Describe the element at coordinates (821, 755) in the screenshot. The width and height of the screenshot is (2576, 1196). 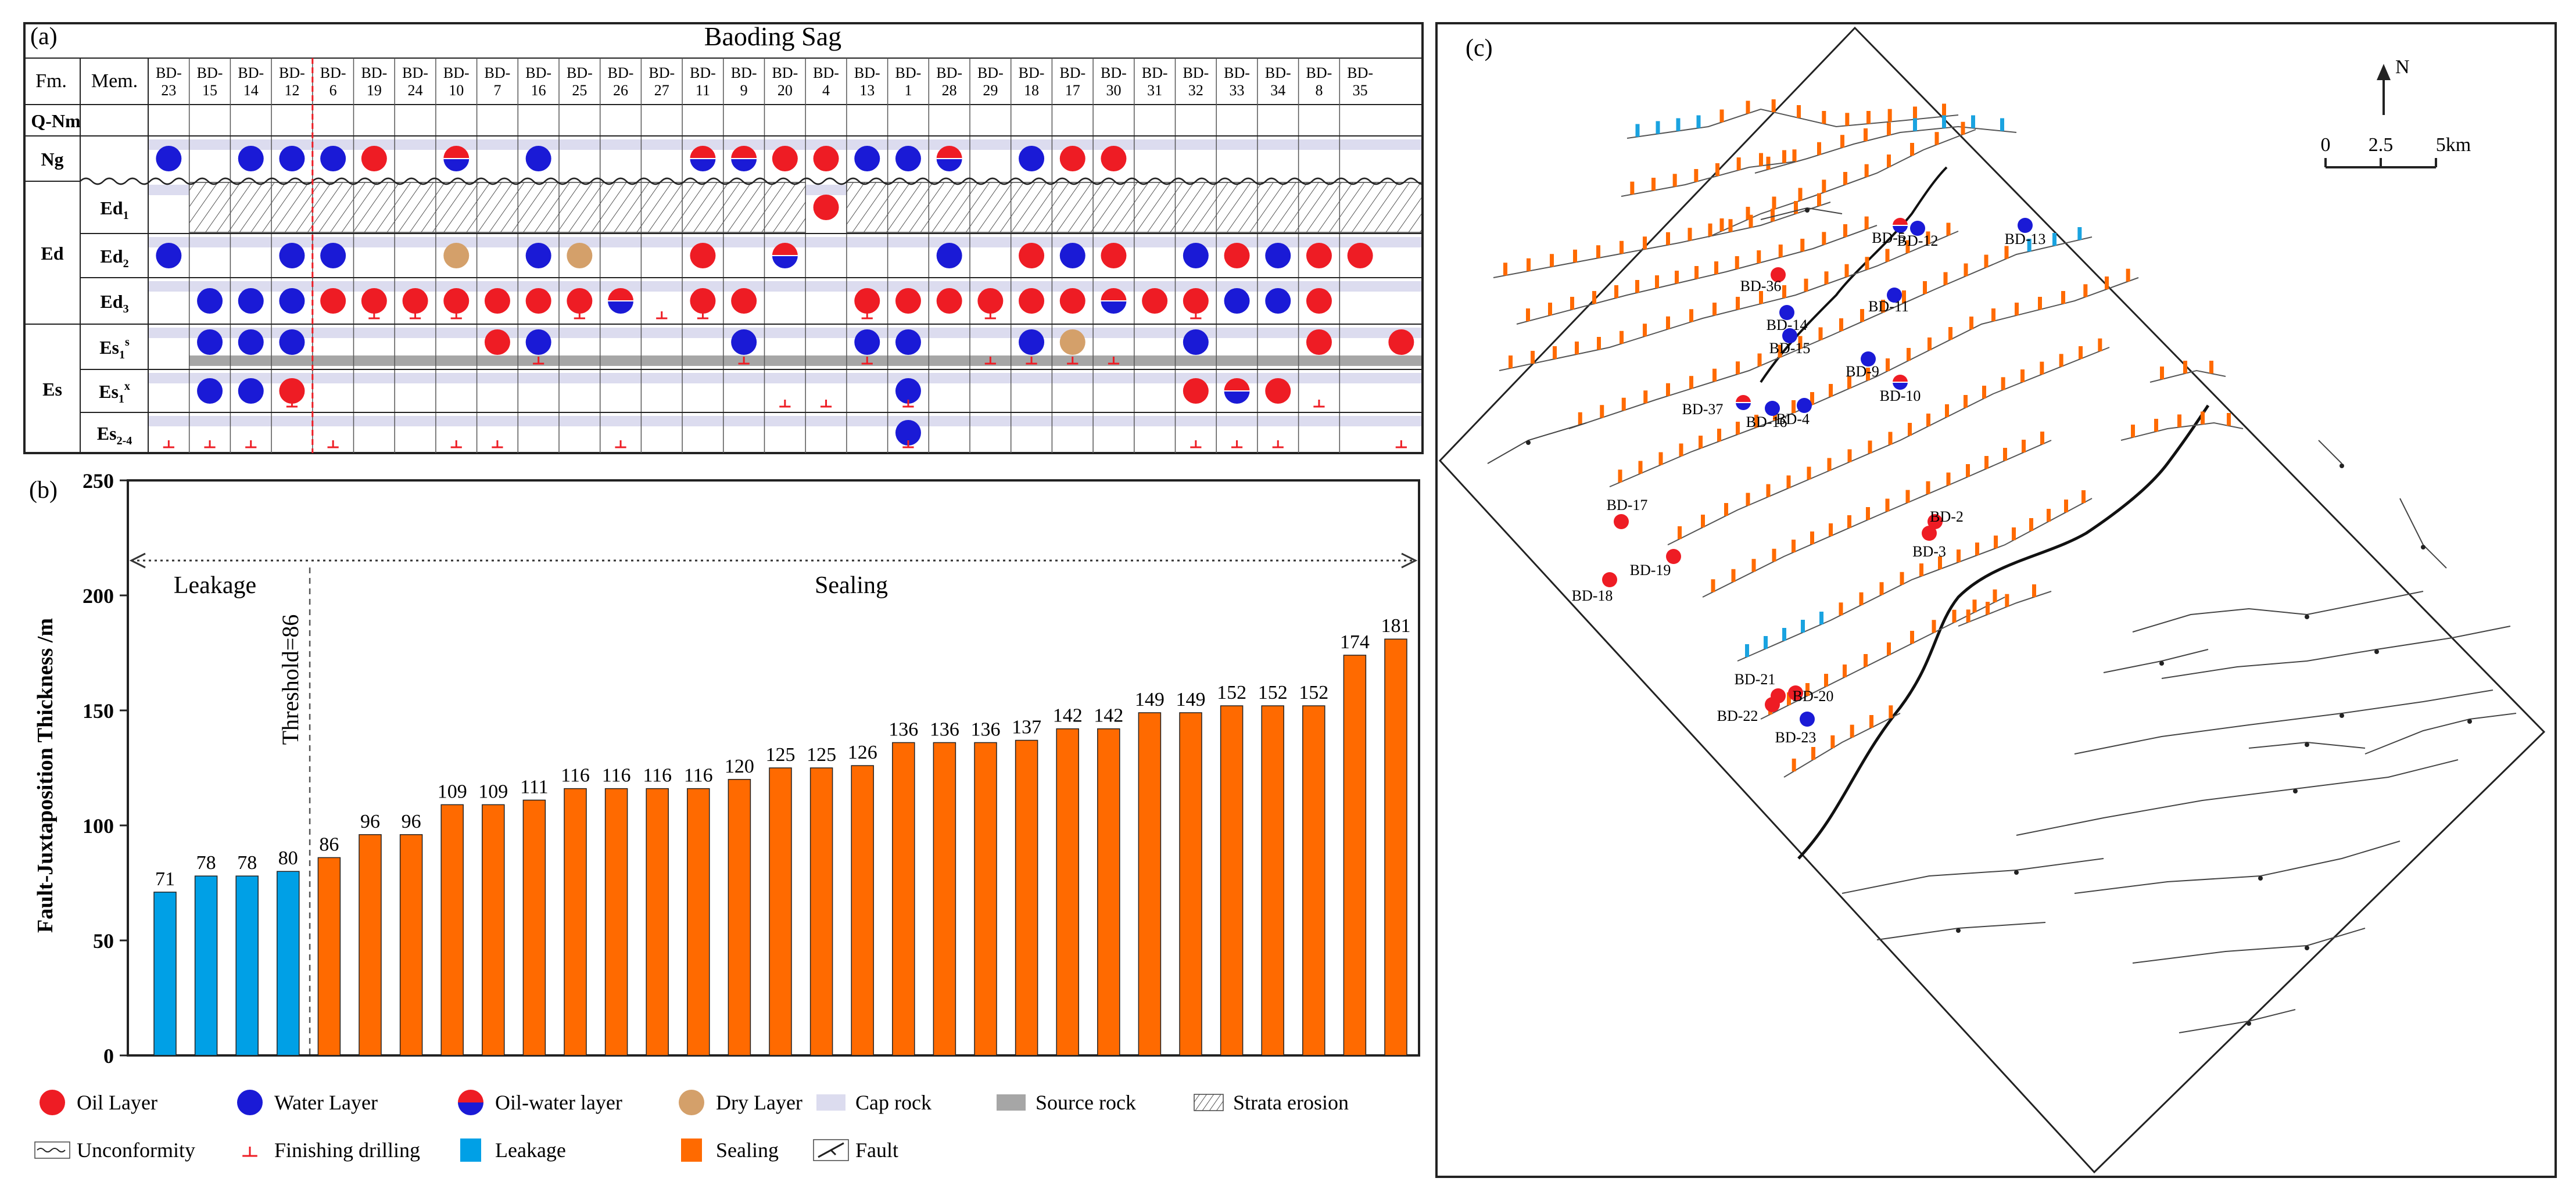
I see `bar-value-label: 125` at that location.